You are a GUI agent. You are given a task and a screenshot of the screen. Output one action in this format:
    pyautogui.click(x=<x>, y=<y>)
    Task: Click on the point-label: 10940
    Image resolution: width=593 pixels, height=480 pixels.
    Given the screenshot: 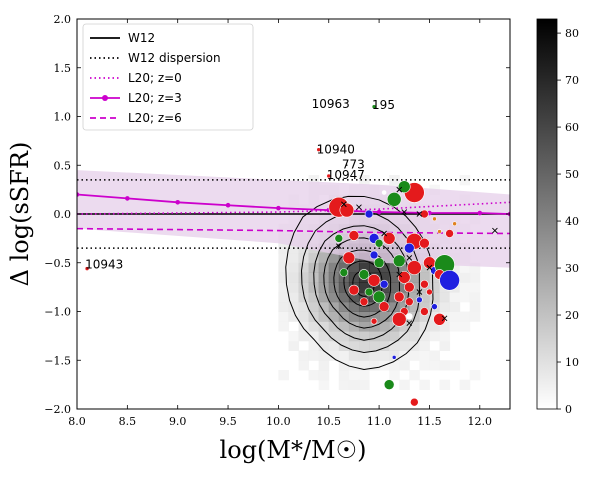 What is the action you would take?
    pyautogui.click(x=336, y=150)
    